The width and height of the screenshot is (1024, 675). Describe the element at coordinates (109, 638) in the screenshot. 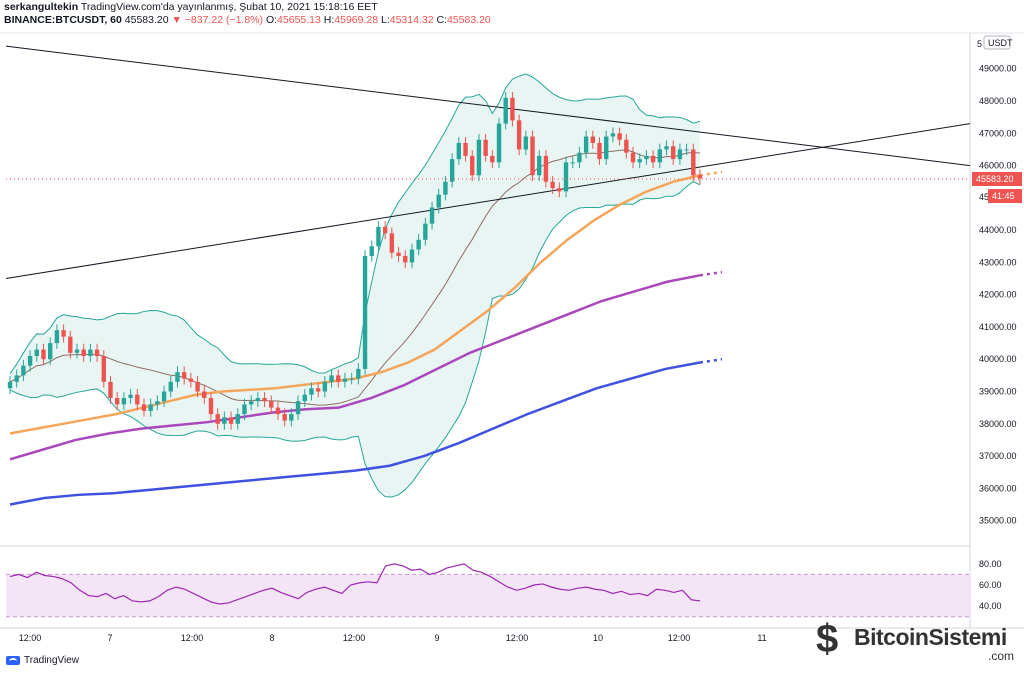

I see `time-tick-label: 7` at that location.